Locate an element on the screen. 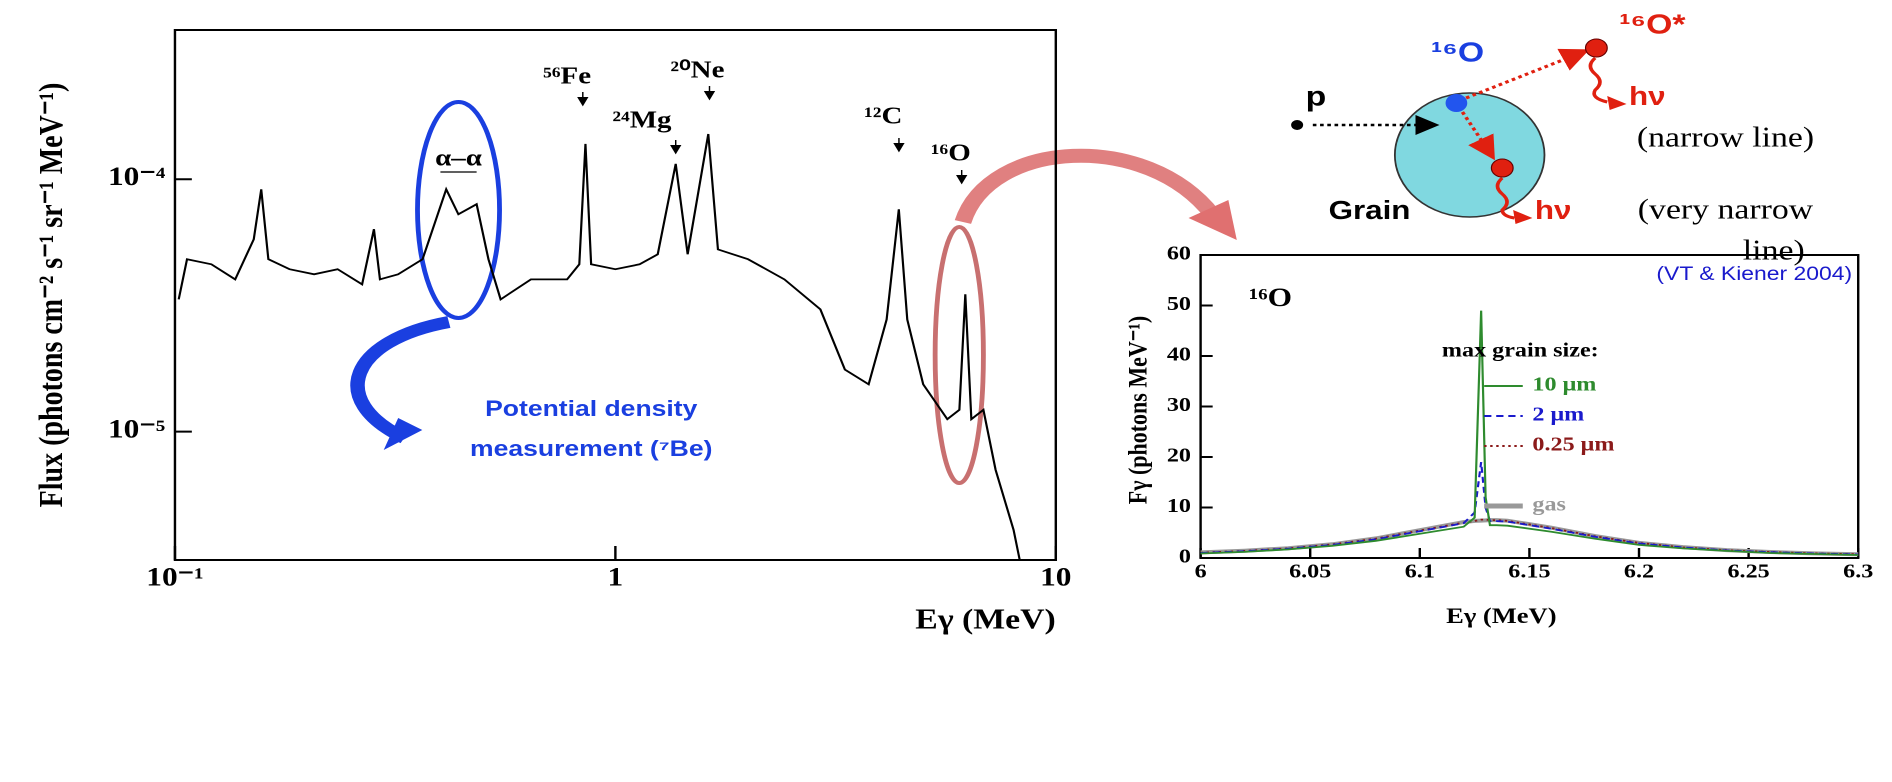  y-tick-label: 20 is located at coordinates (1179, 455).